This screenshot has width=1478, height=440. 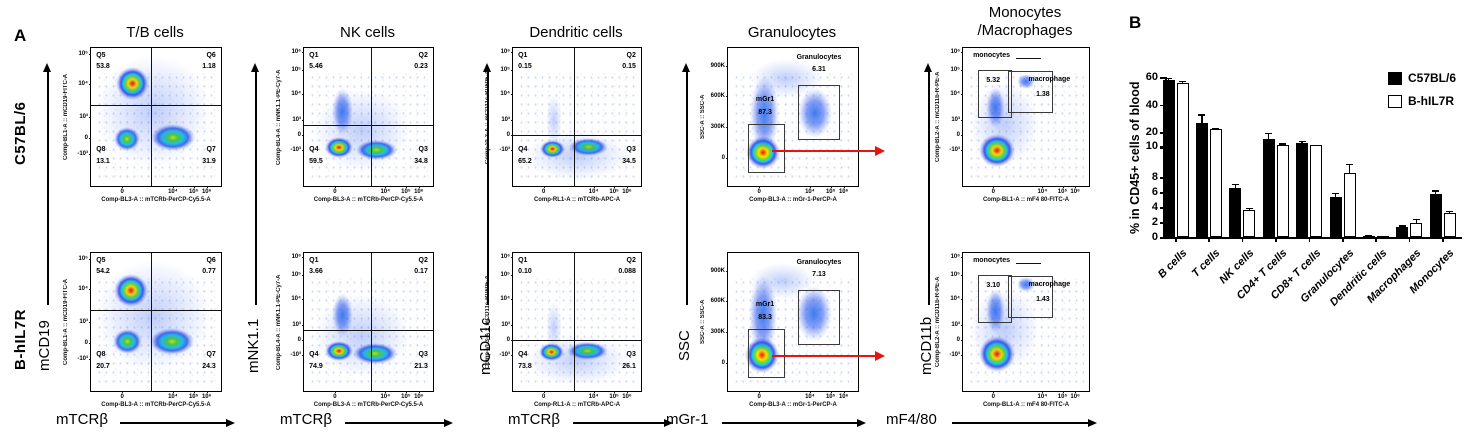 What do you see at coordinates (1151, 132) in the screenshot?
I see `y-tick-label: 20` at bounding box center [1151, 132].